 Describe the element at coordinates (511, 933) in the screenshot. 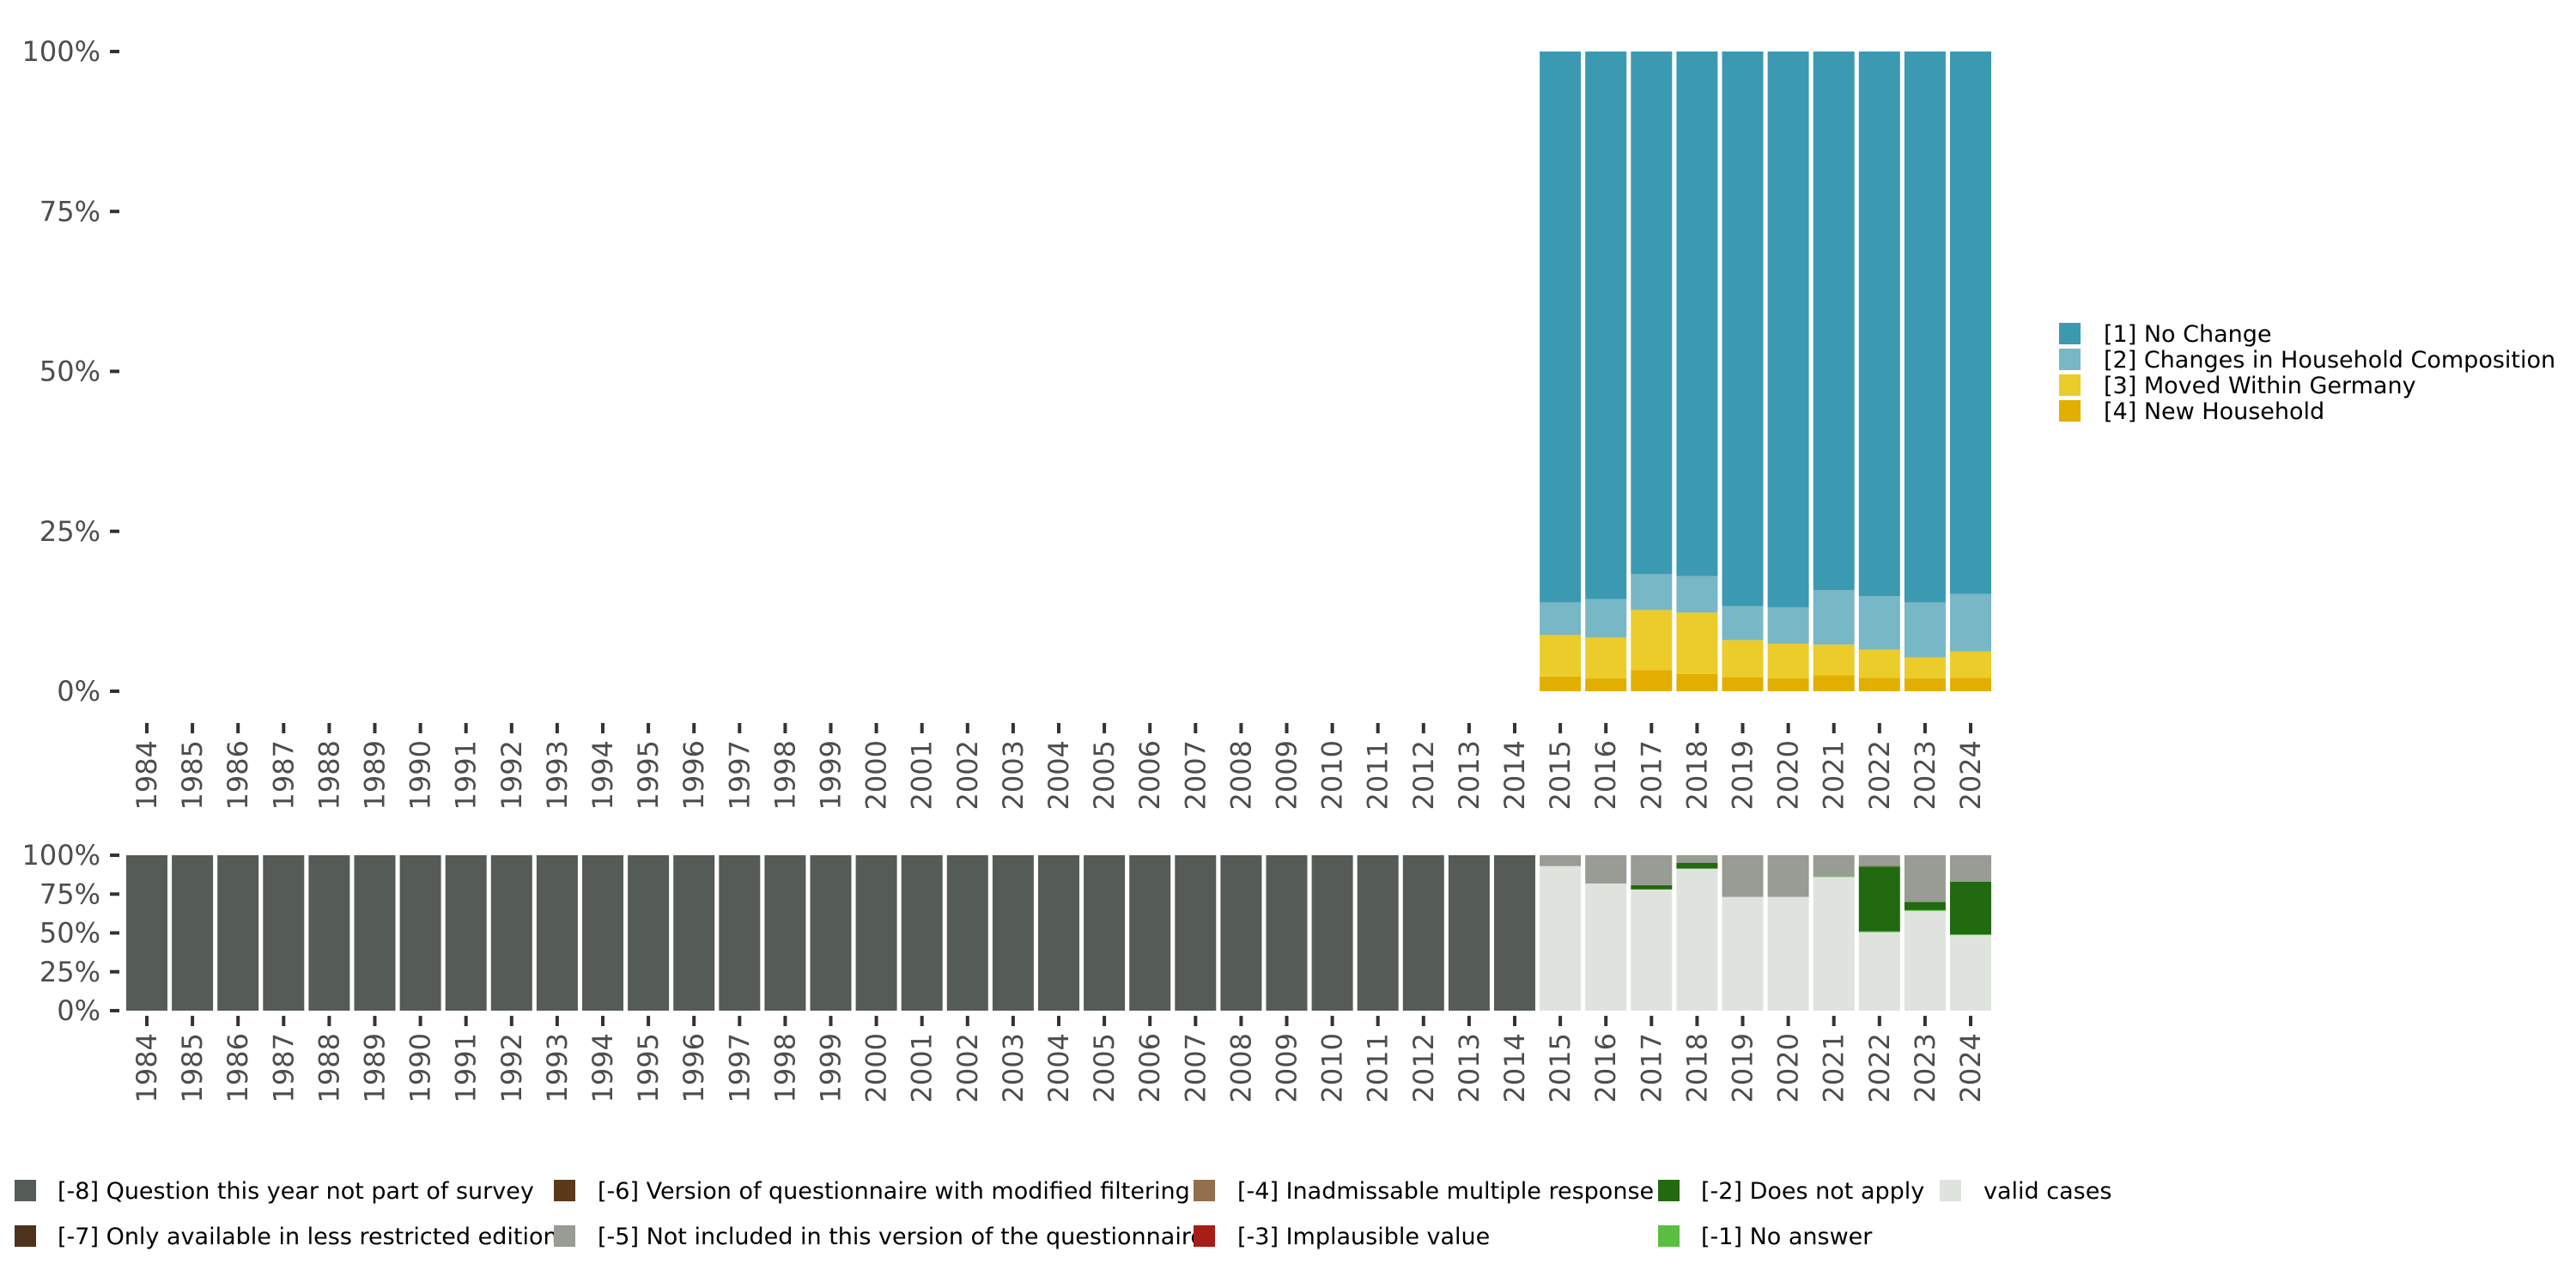

I see `bar-segment-1992-8-question-this-year-not-part-of-survey` at that location.